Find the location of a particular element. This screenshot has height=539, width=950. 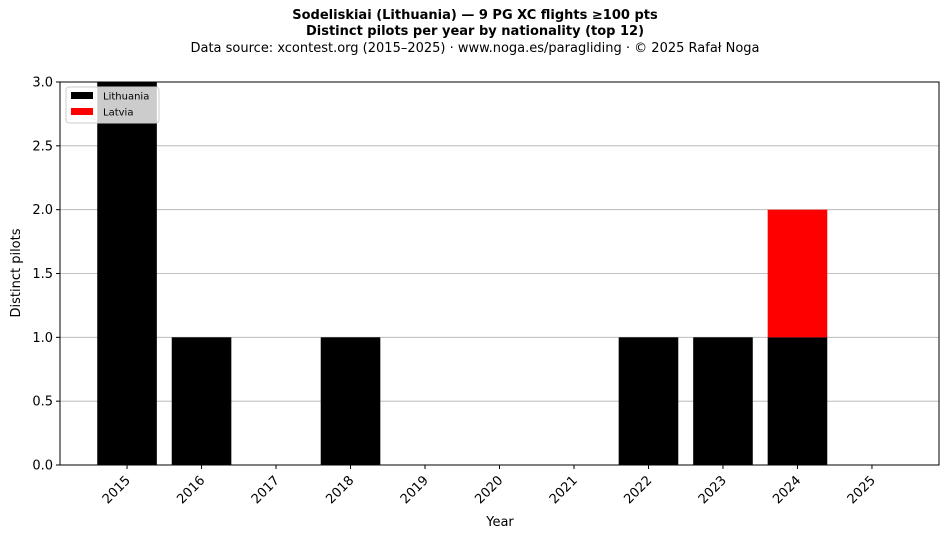

x-tick-label: 2024 is located at coordinates (787, 490).